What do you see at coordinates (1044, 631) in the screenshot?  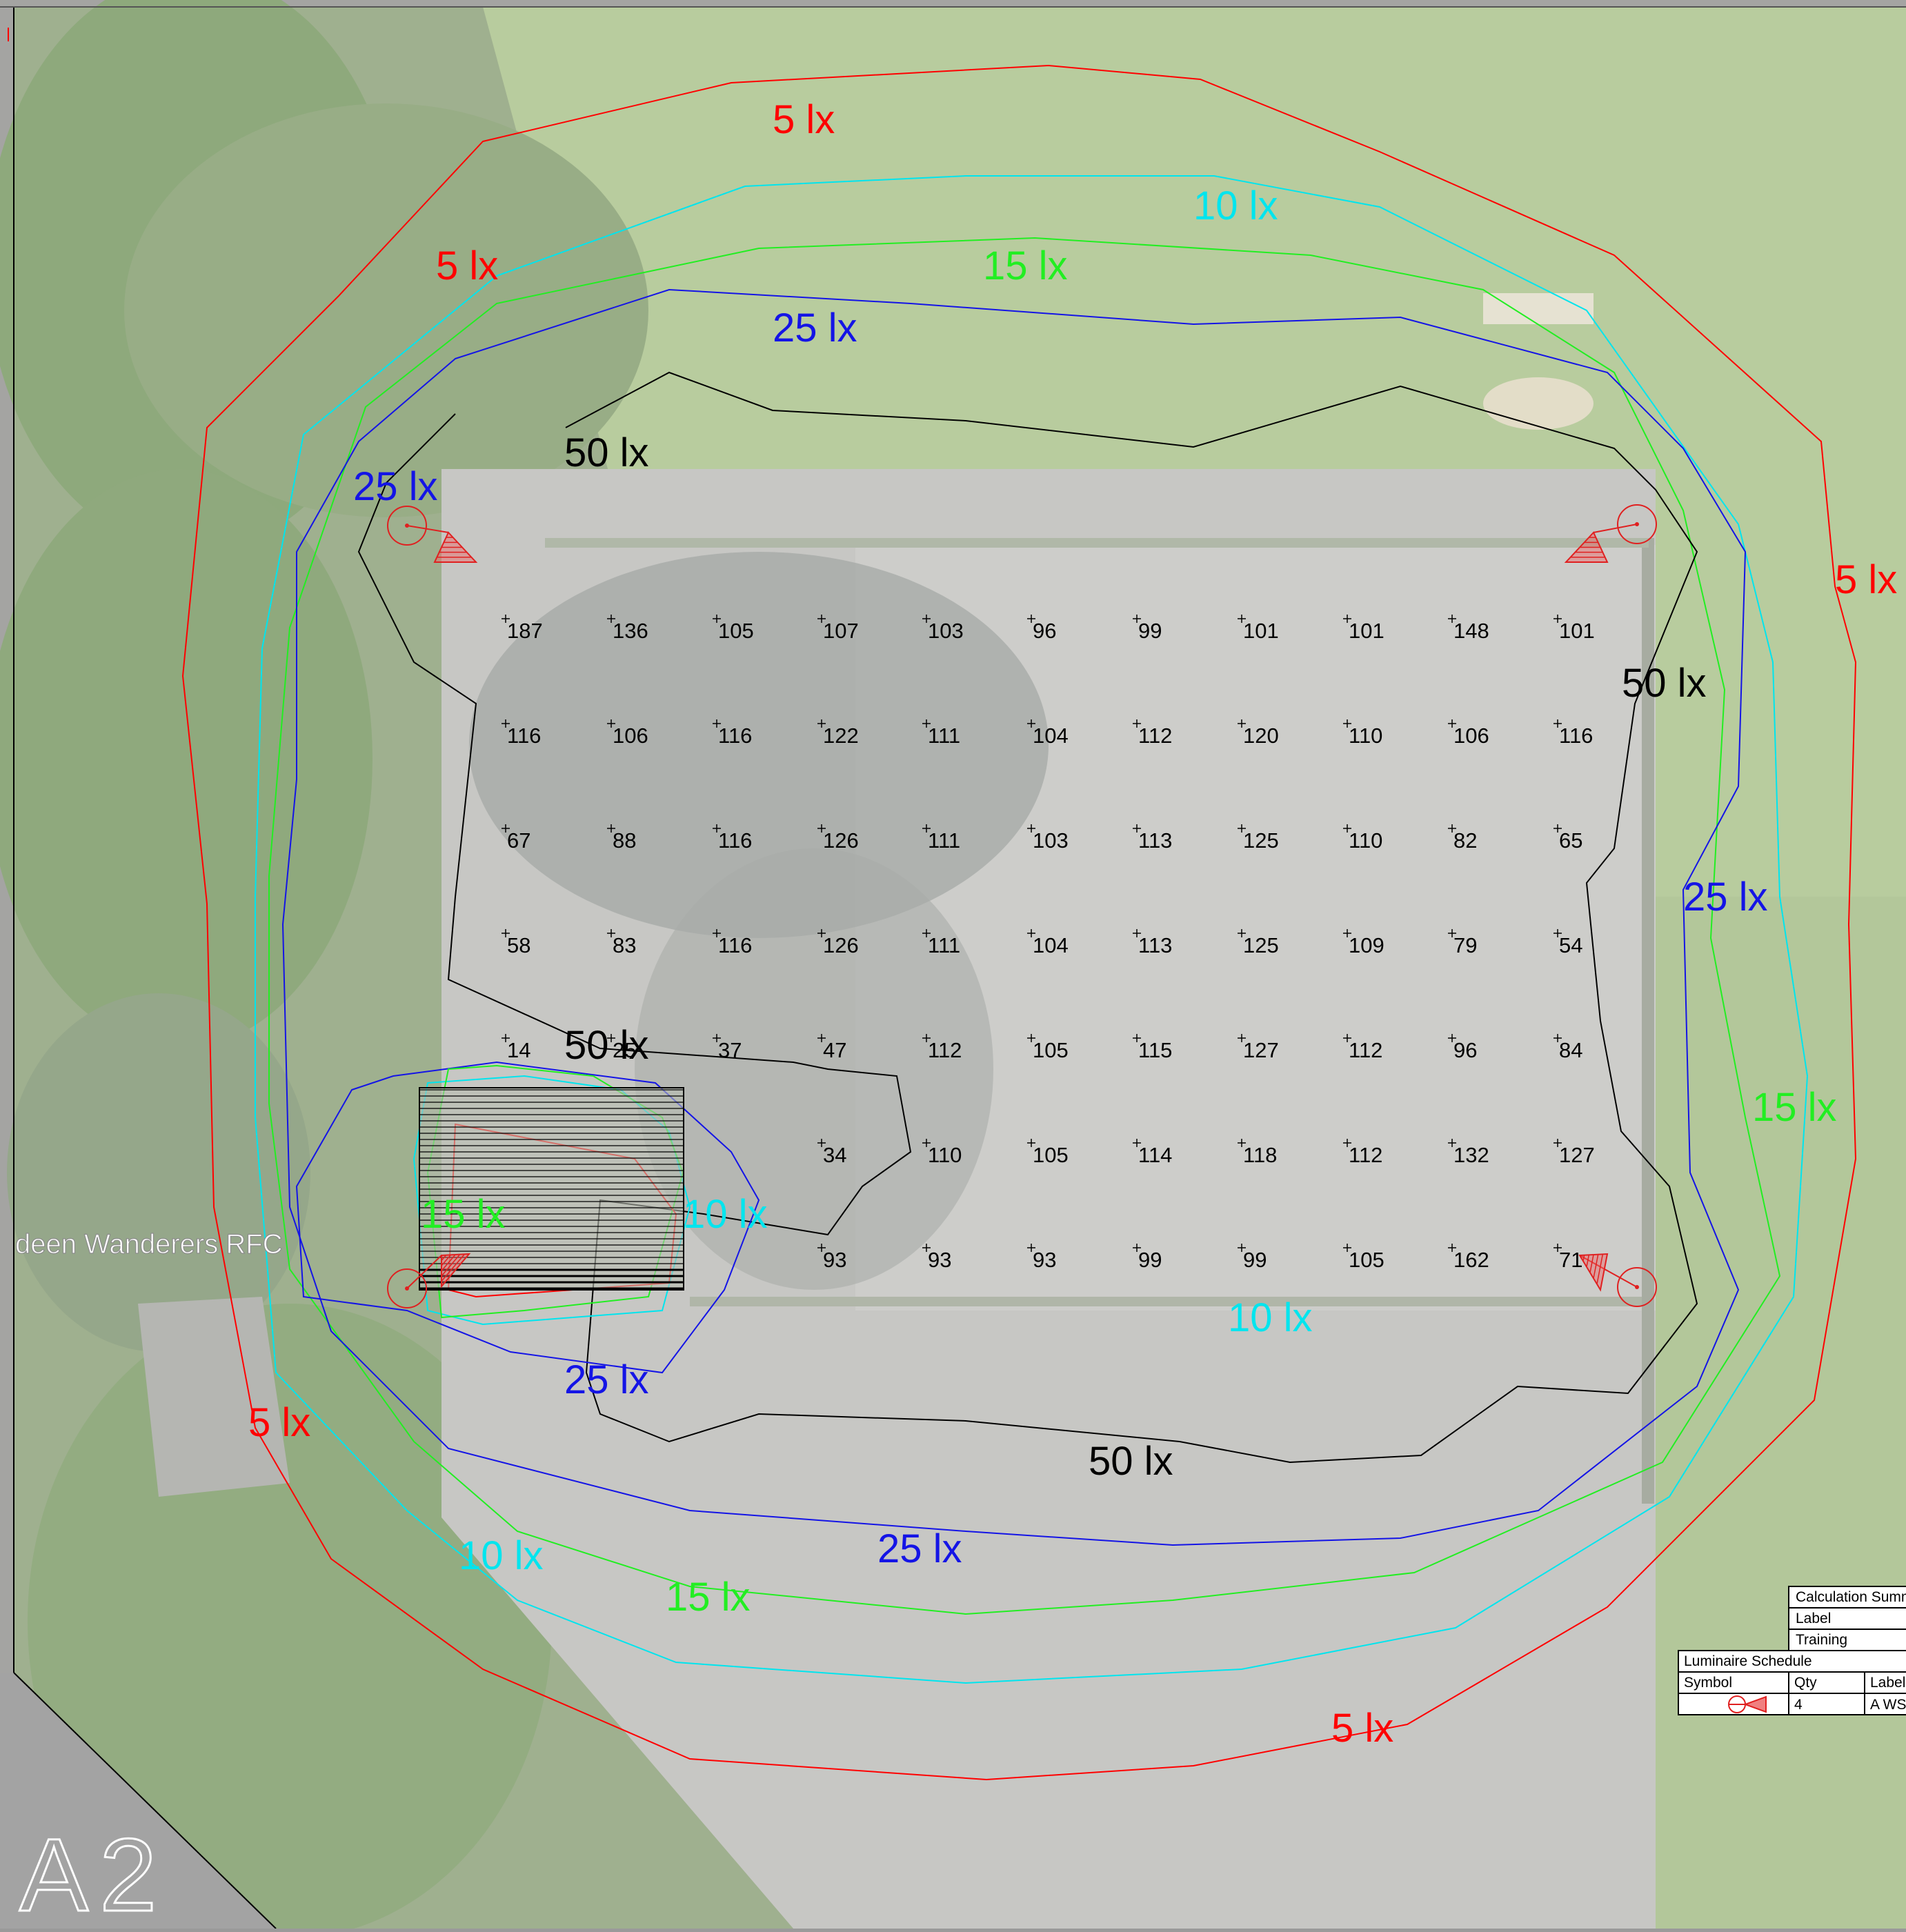 I see `grid-value: 96` at bounding box center [1044, 631].